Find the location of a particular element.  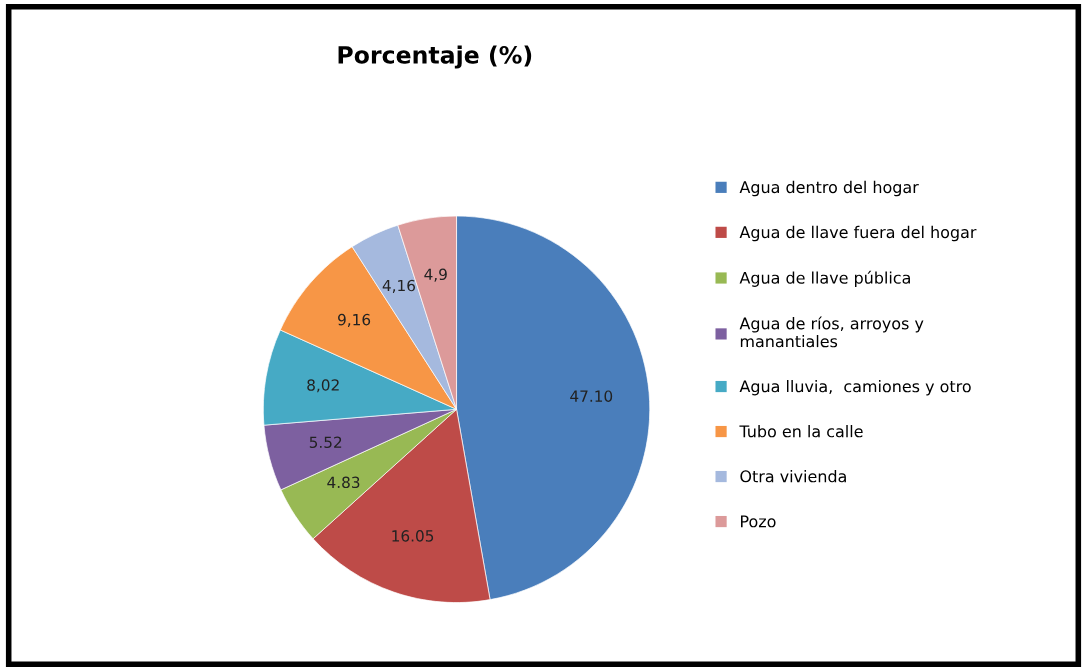

legend-label: Tubo en la calle is located at coordinates (801, 431).